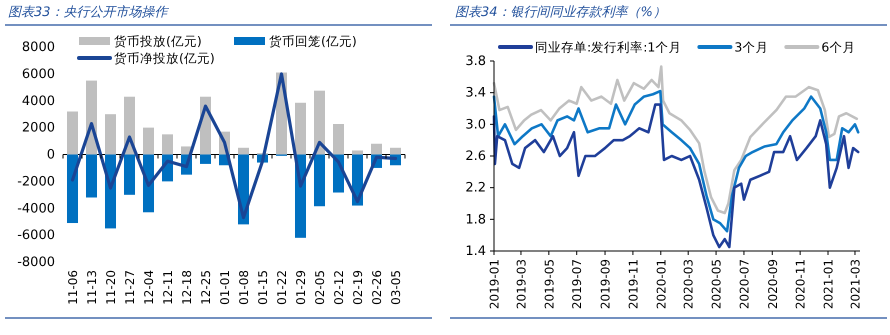 The image size is (890, 335). Describe the element at coordinates (521, 284) in the screenshot. I see `x-tick-label: 2019-03` at that location.